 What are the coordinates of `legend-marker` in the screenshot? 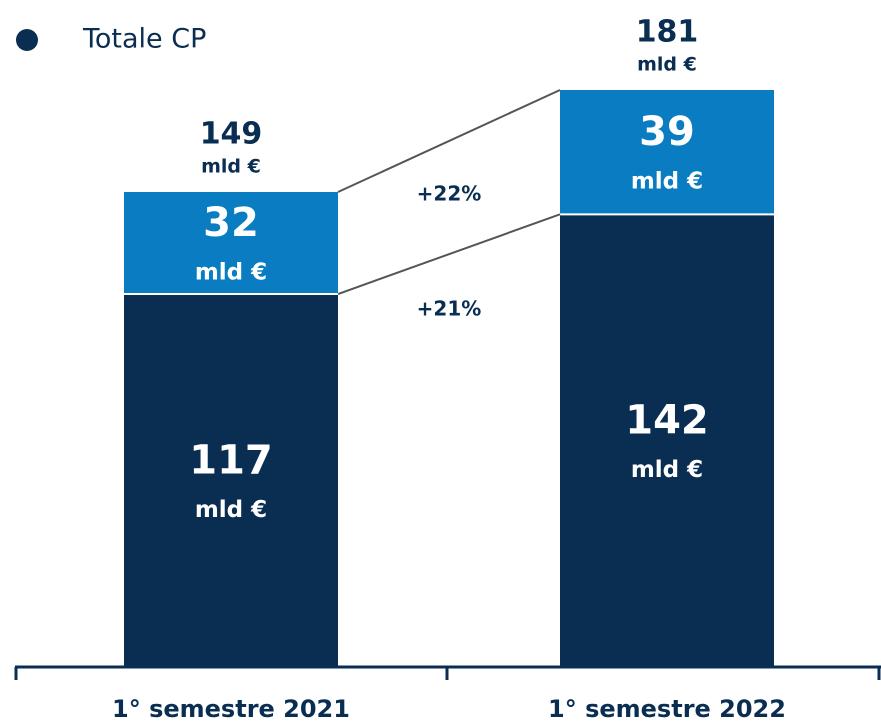 It's located at (27, 40).